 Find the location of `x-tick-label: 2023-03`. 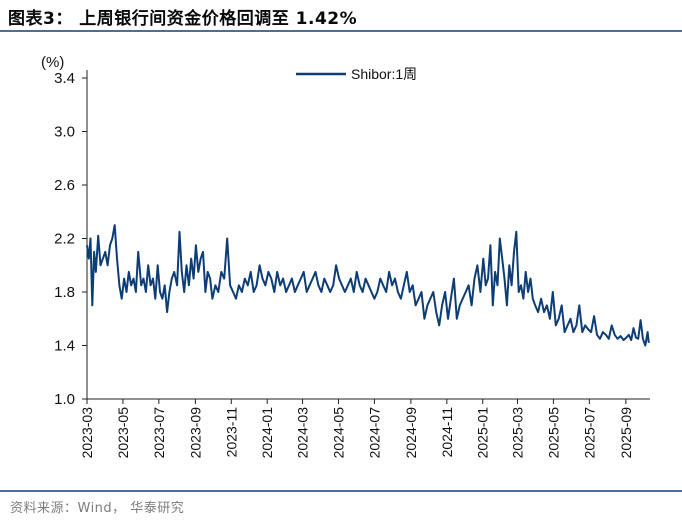

x-tick-label: 2023-03 is located at coordinates (87, 433).